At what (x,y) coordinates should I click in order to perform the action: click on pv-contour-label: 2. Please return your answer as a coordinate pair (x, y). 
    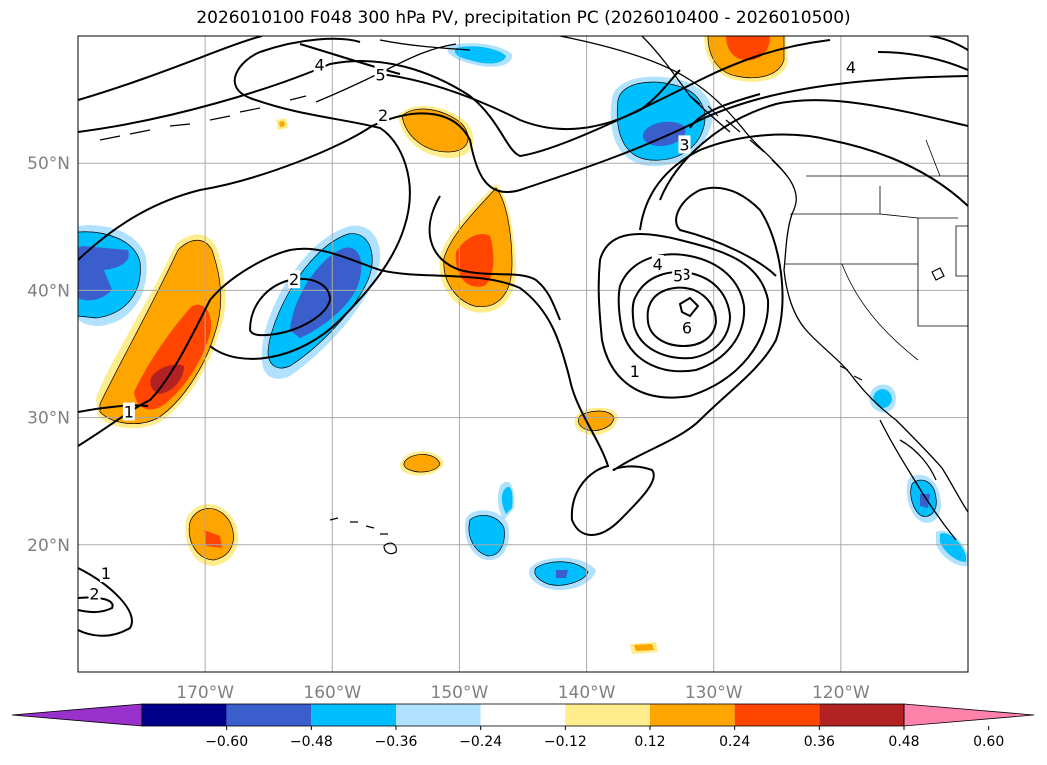
    Looking at the image, I should click on (383, 115).